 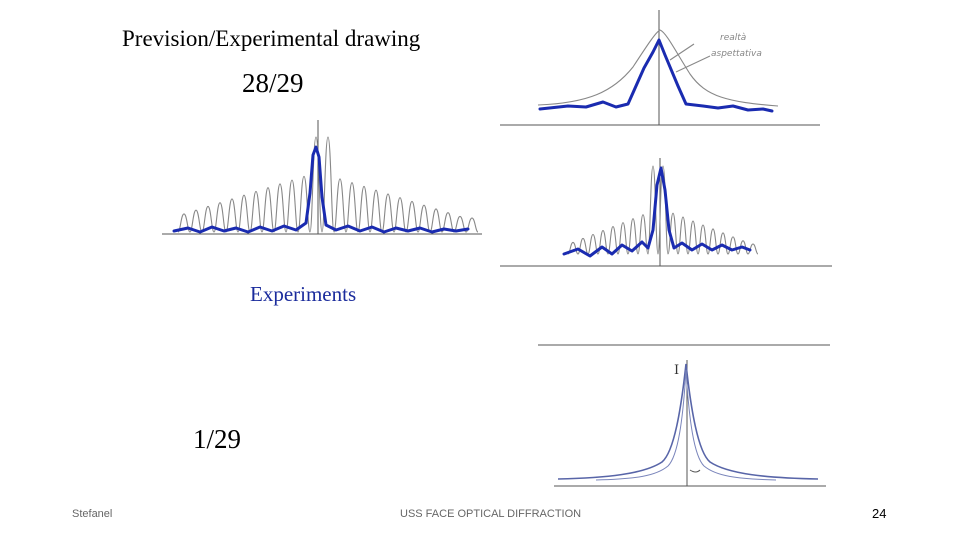 What do you see at coordinates (491, 514) in the screenshot?
I see `footer-course: USS FACE OPTICAL DIFFRACTION` at bounding box center [491, 514].